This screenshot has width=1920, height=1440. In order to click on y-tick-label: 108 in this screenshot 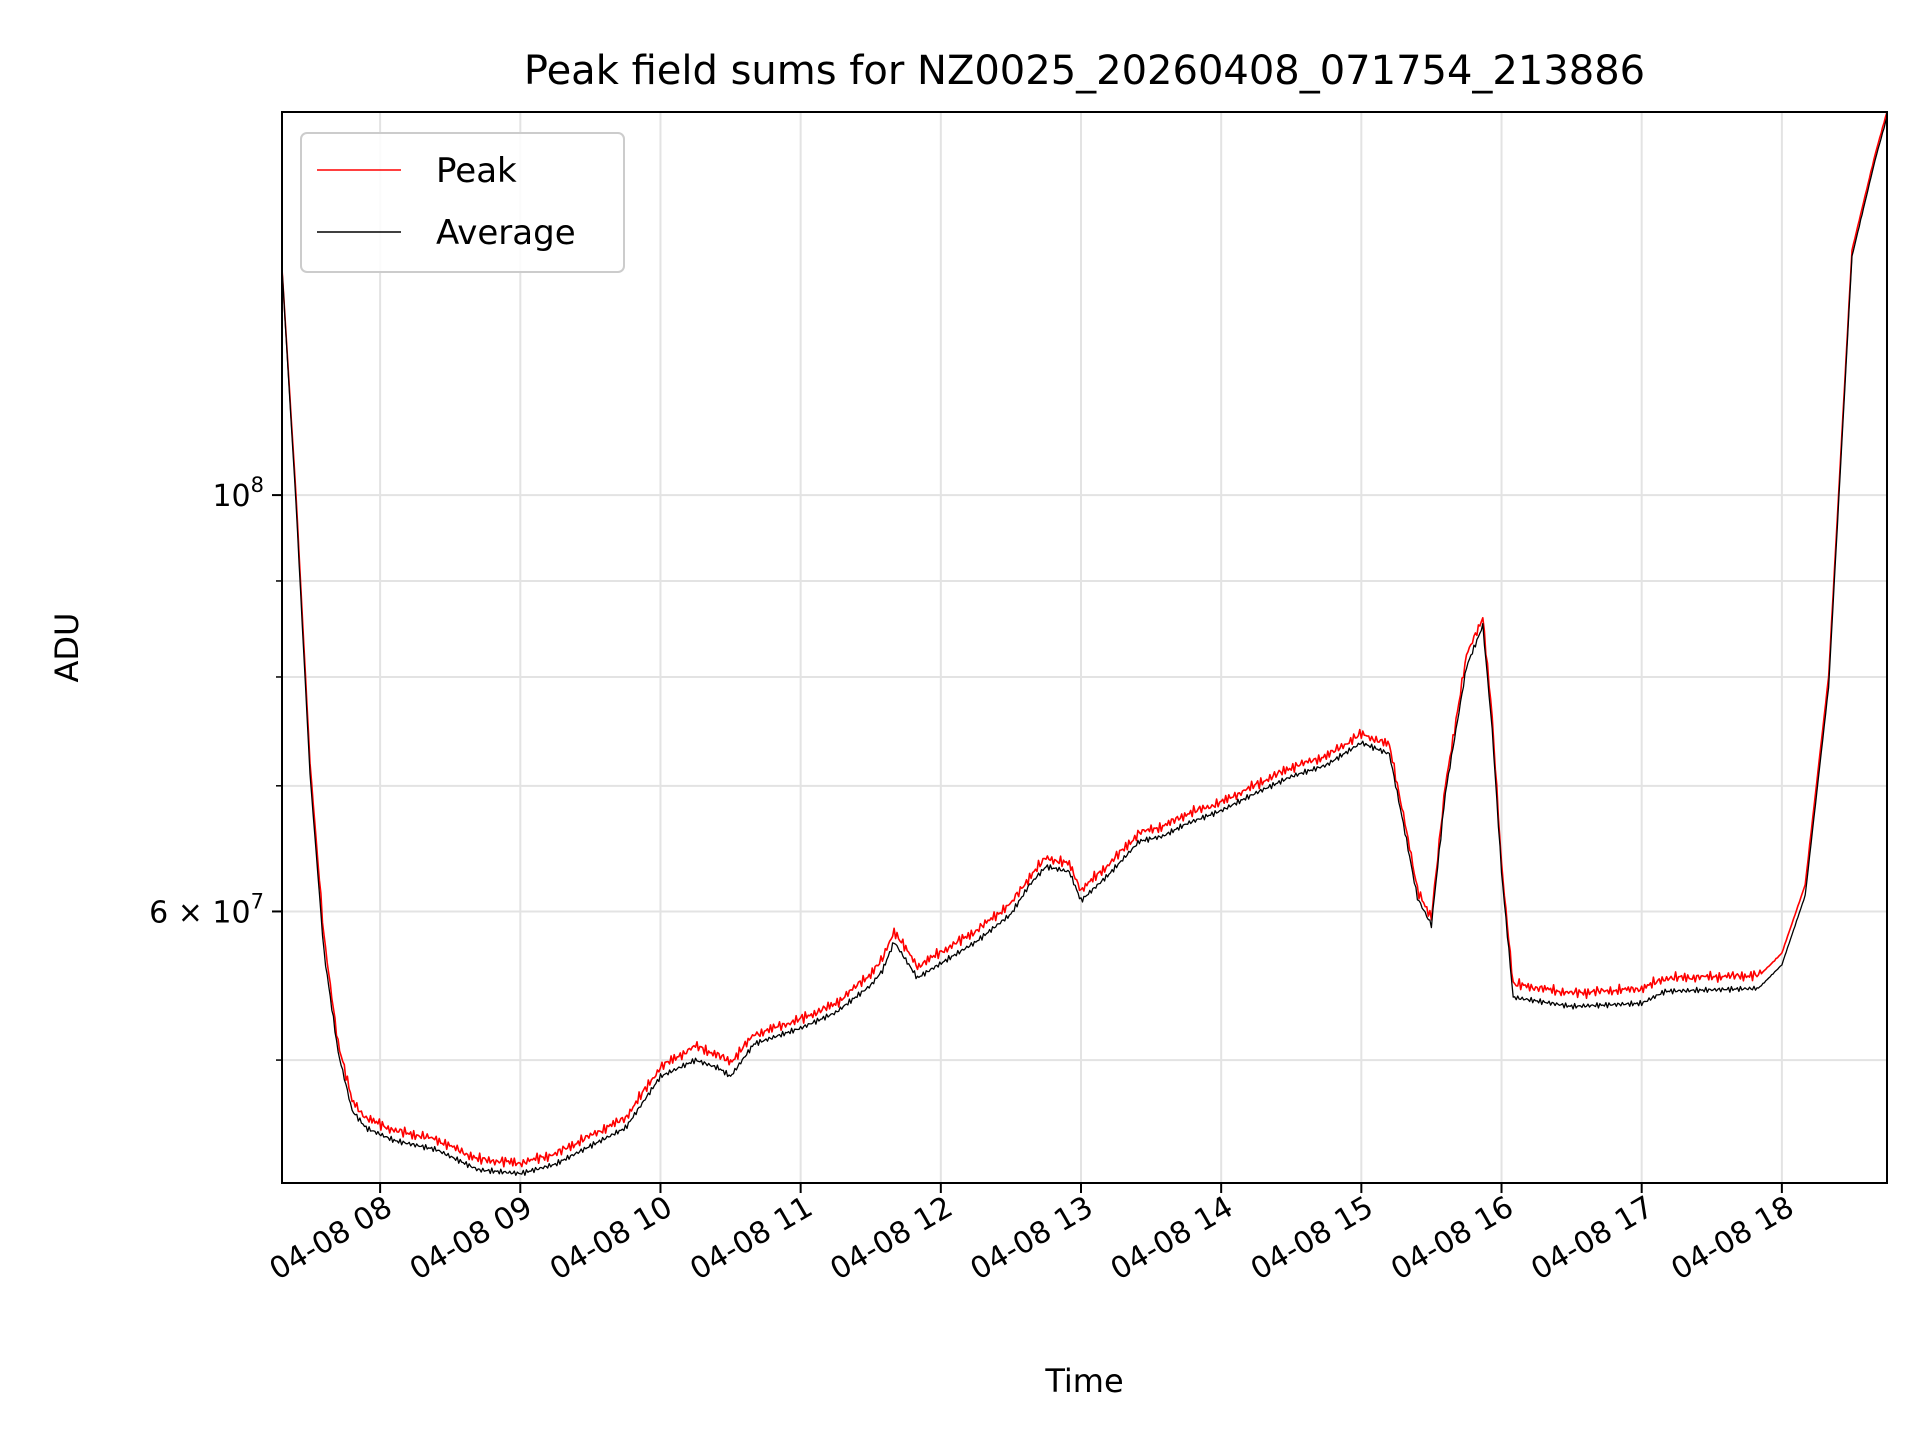, I will do `click(238, 493)`.